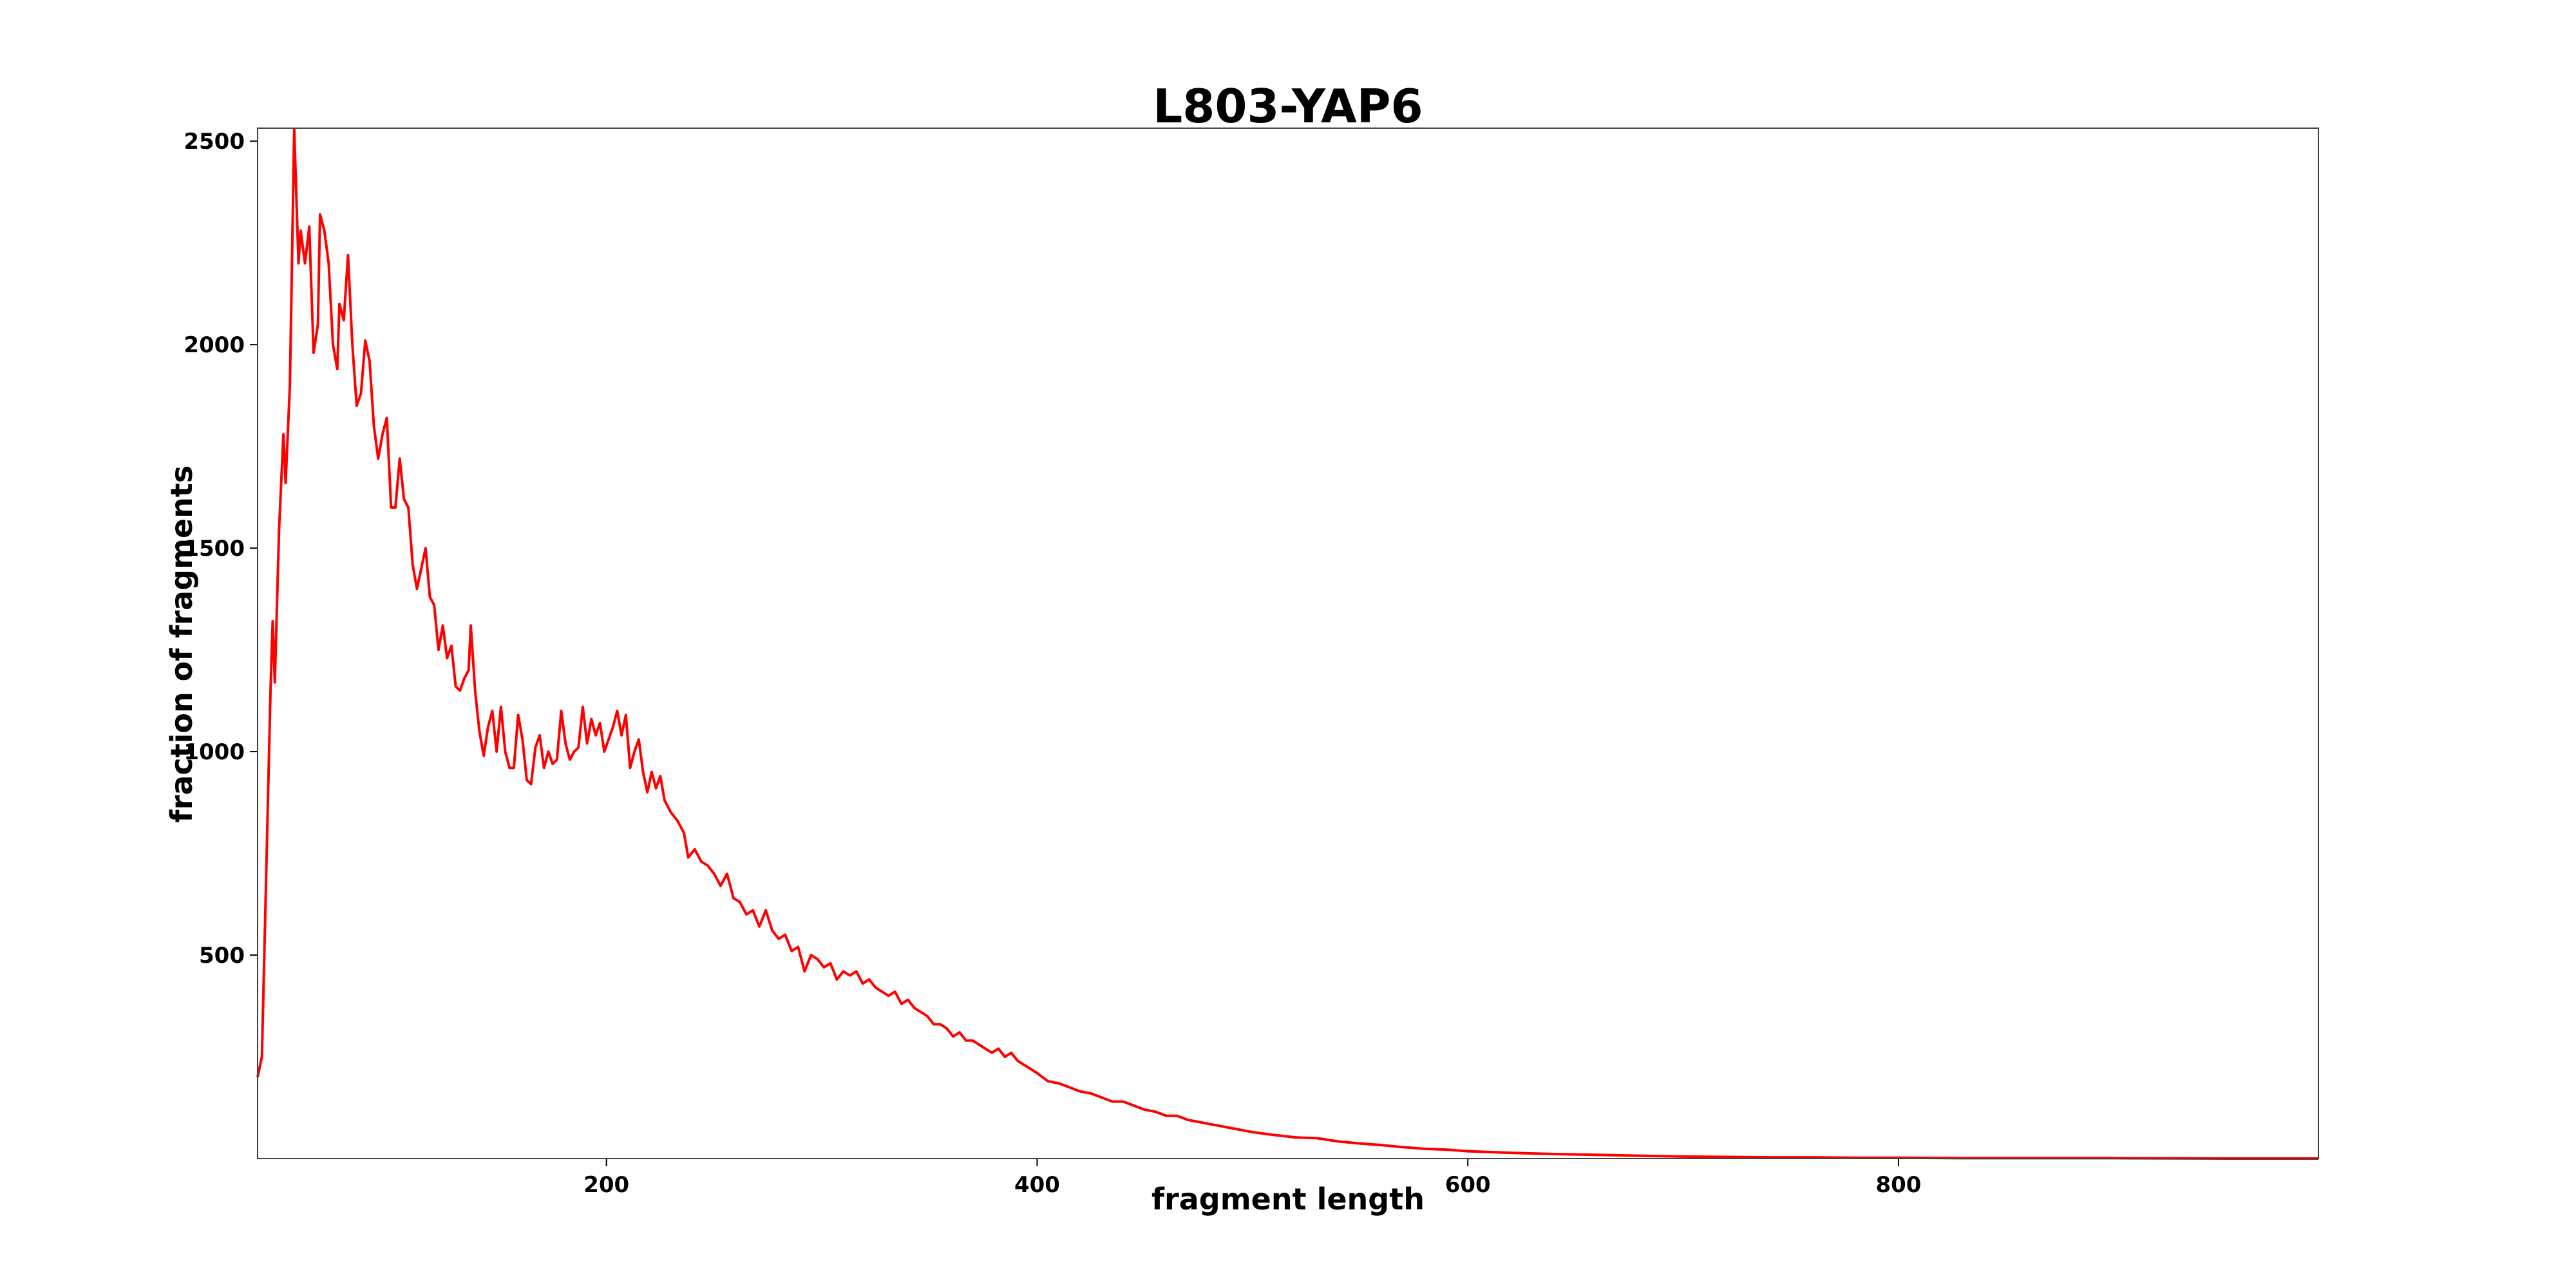  I want to click on chart-title: L803-YAP6, so click(1288, 106).